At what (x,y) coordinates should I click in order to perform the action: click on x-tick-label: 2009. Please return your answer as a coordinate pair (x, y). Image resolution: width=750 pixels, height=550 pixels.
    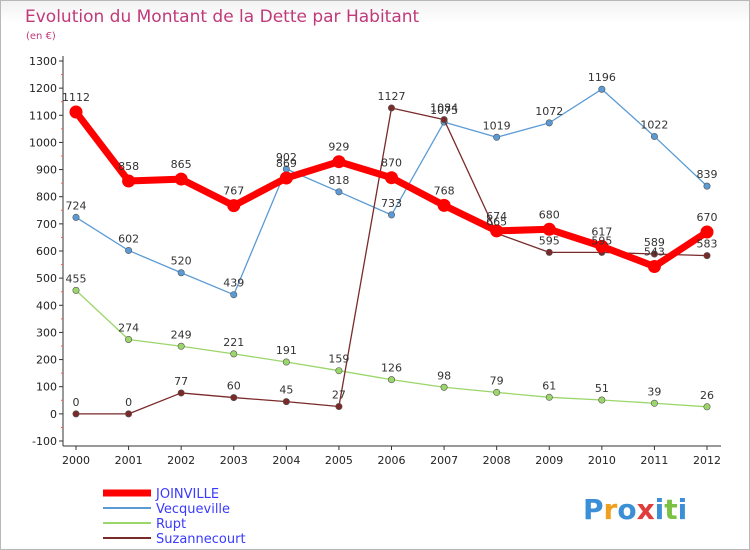
    Looking at the image, I should click on (549, 460).